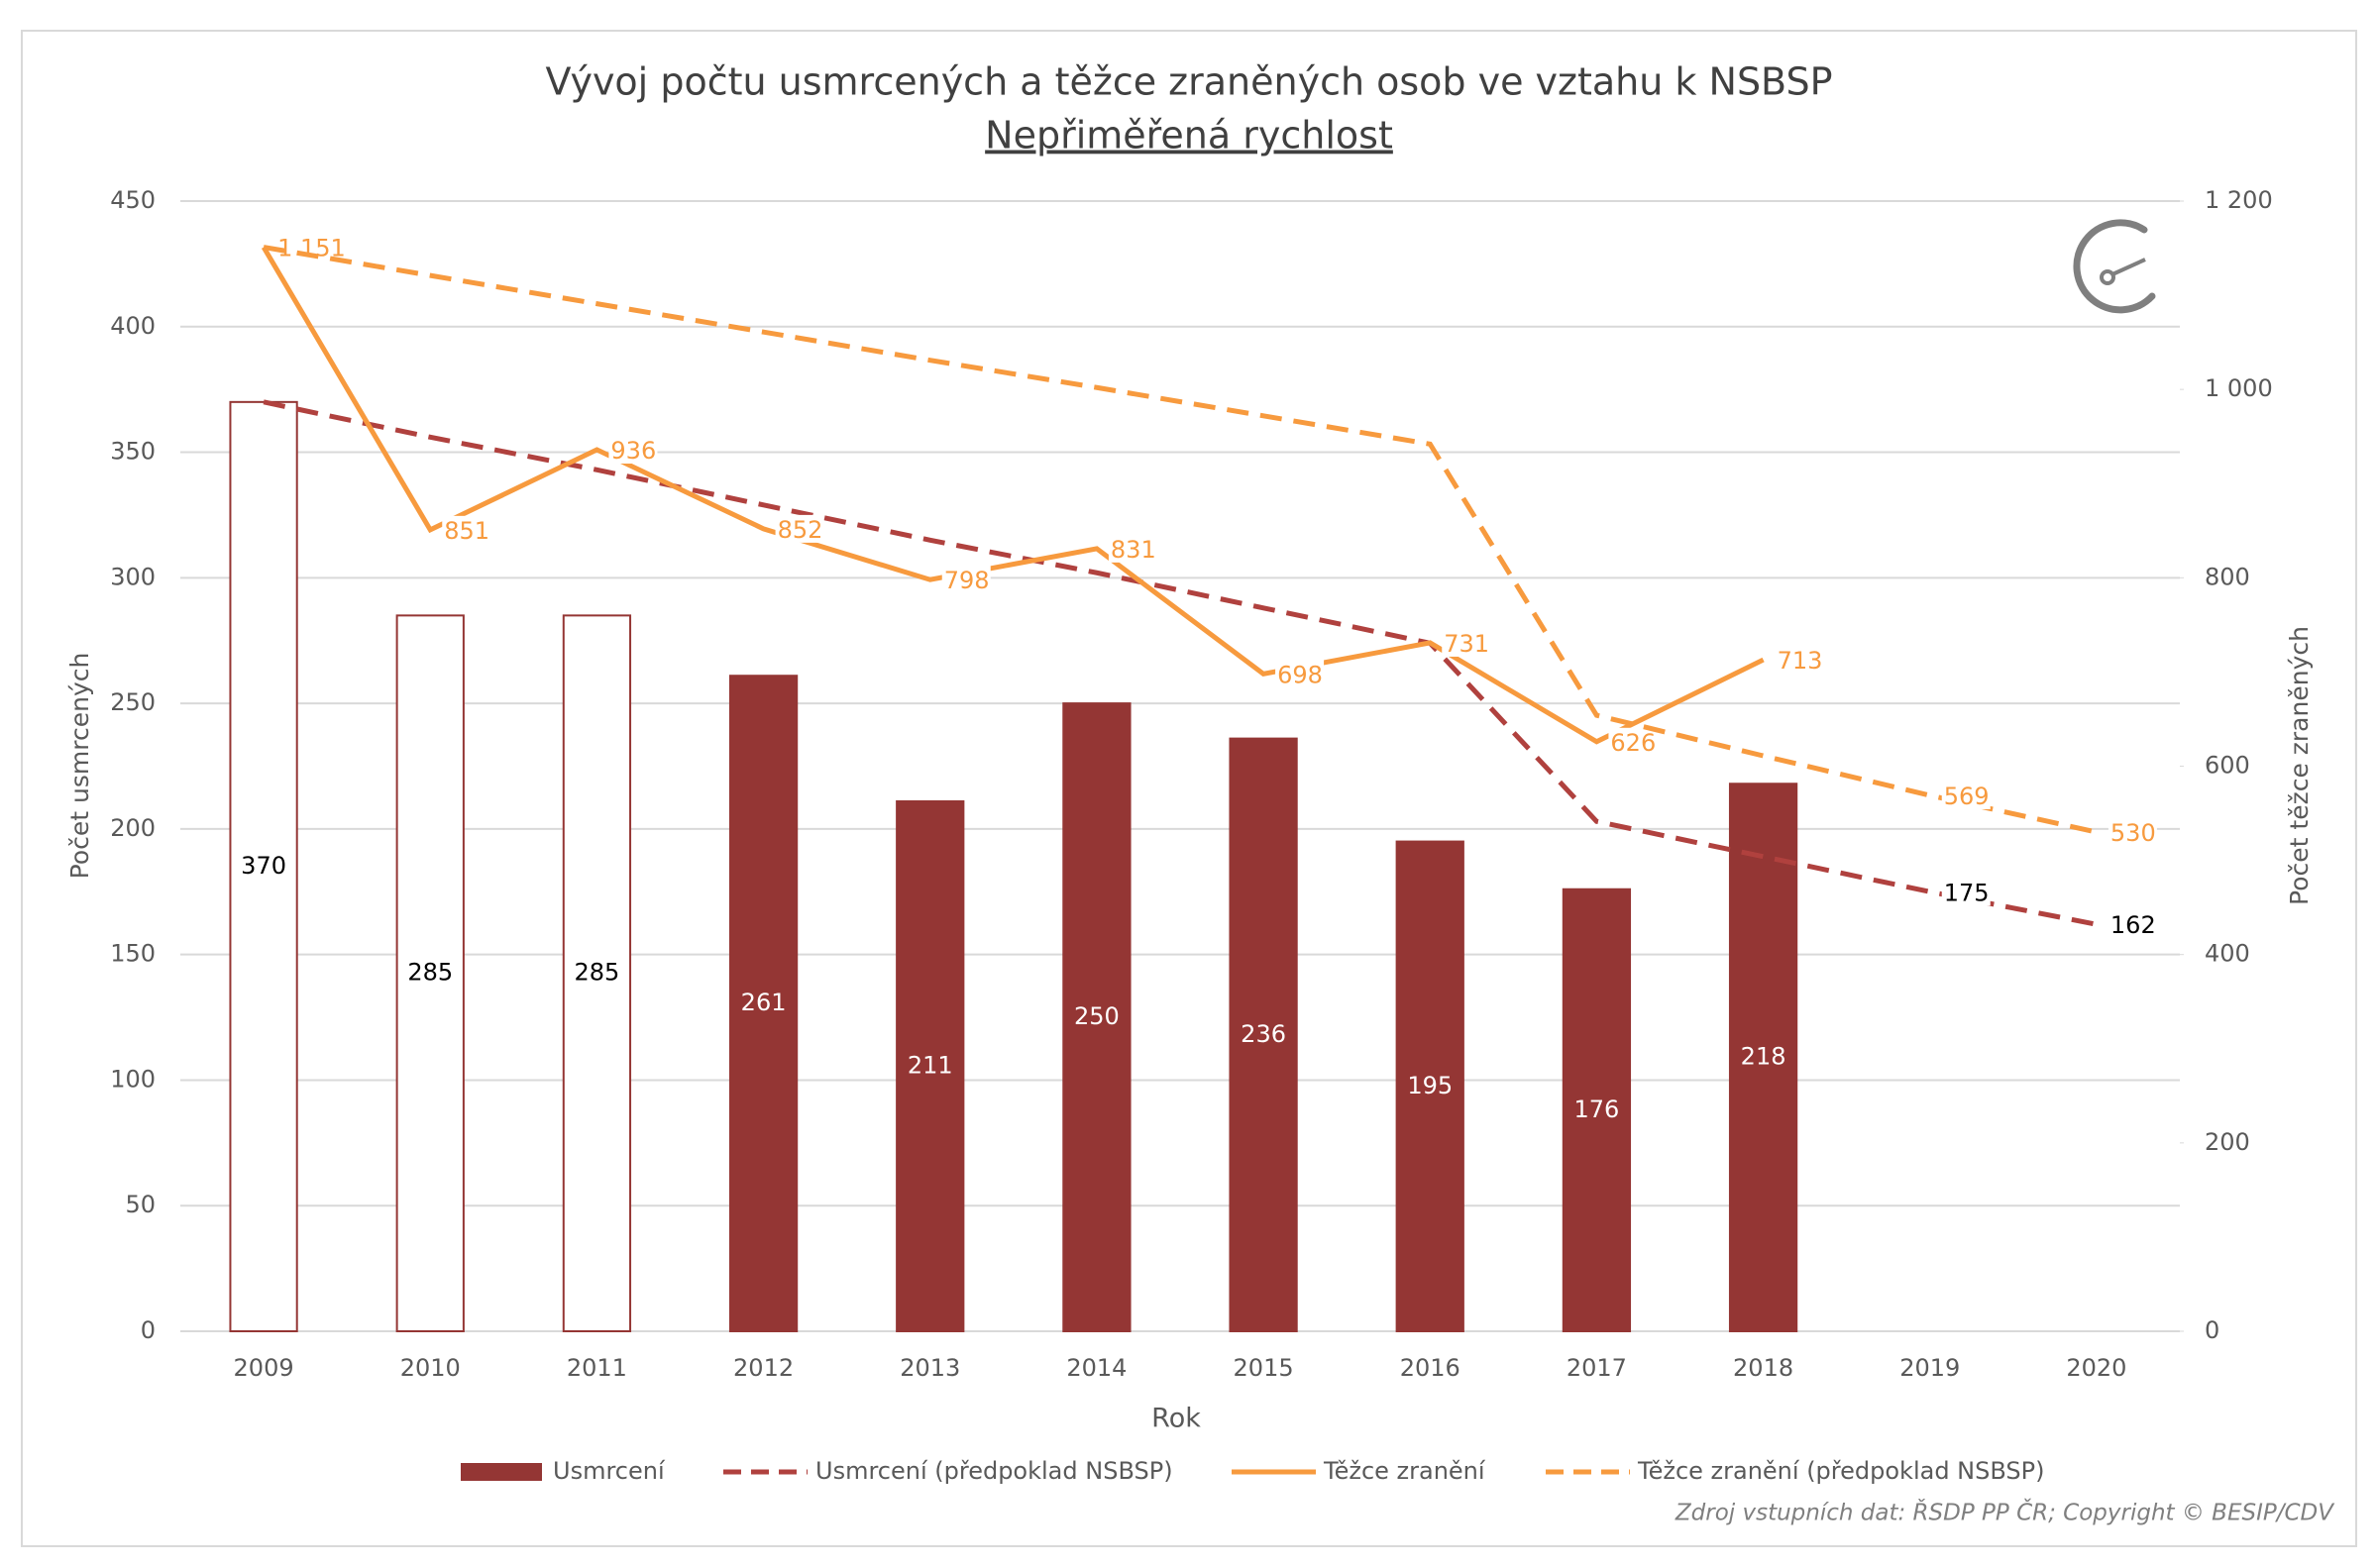 This screenshot has height=1568, width=2378. Describe the element at coordinates (597, 1368) in the screenshot. I see `x-tick-label: 2011` at that location.